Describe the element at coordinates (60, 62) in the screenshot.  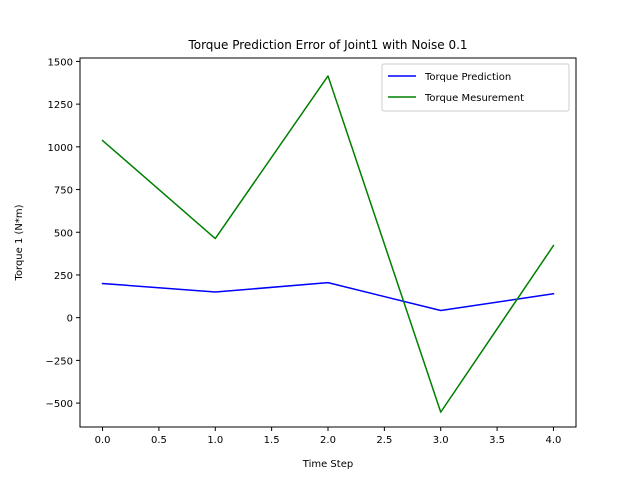
I see `y-tick-label: 1500` at that location.